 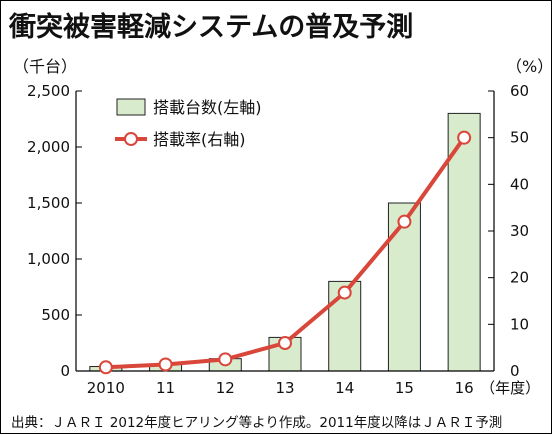 I want to click on source-note: 出典：ＪＡＲＩ 2012年度ヒアリング等より作成。2011年度以降はＪＡＲＩ予測, so click(x=257, y=423).